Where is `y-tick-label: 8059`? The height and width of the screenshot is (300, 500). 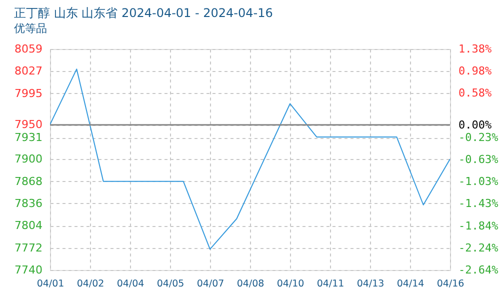
y-tick-label: 8059 is located at coordinates (28, 49).